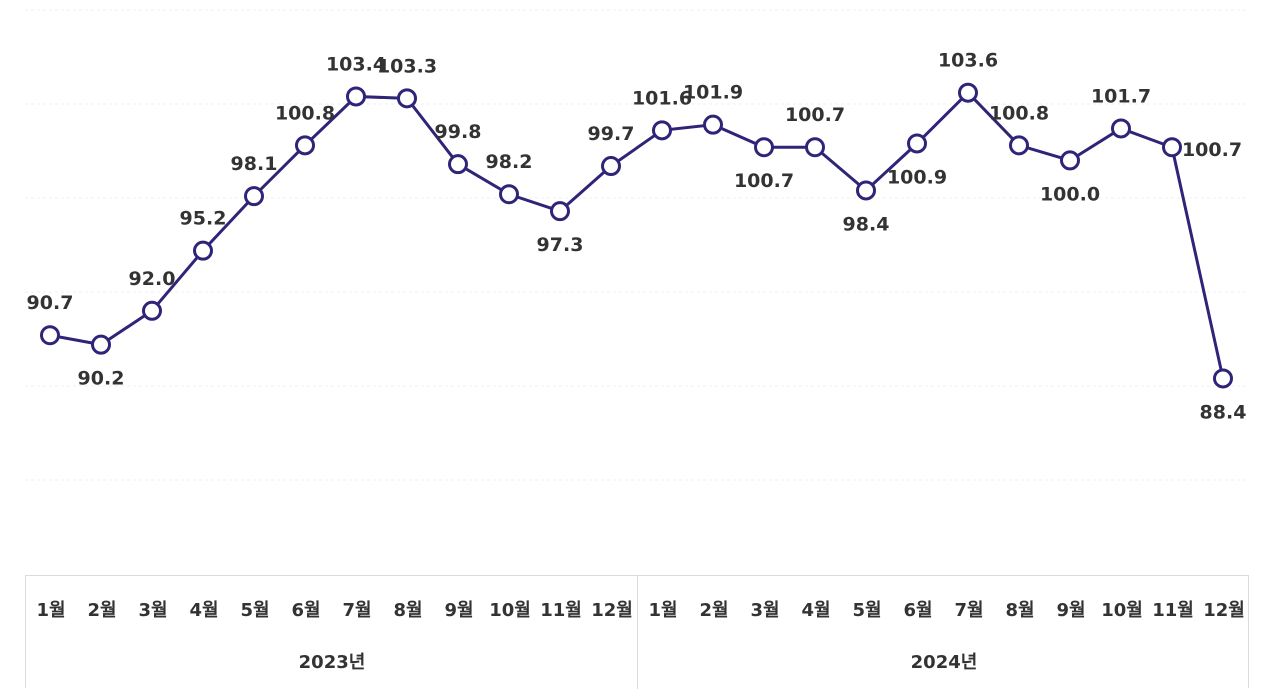  What do you see at coordinates (254, 164) in the screenshot?
I see `data-label: 98.1` at bounding box center [254, 164].